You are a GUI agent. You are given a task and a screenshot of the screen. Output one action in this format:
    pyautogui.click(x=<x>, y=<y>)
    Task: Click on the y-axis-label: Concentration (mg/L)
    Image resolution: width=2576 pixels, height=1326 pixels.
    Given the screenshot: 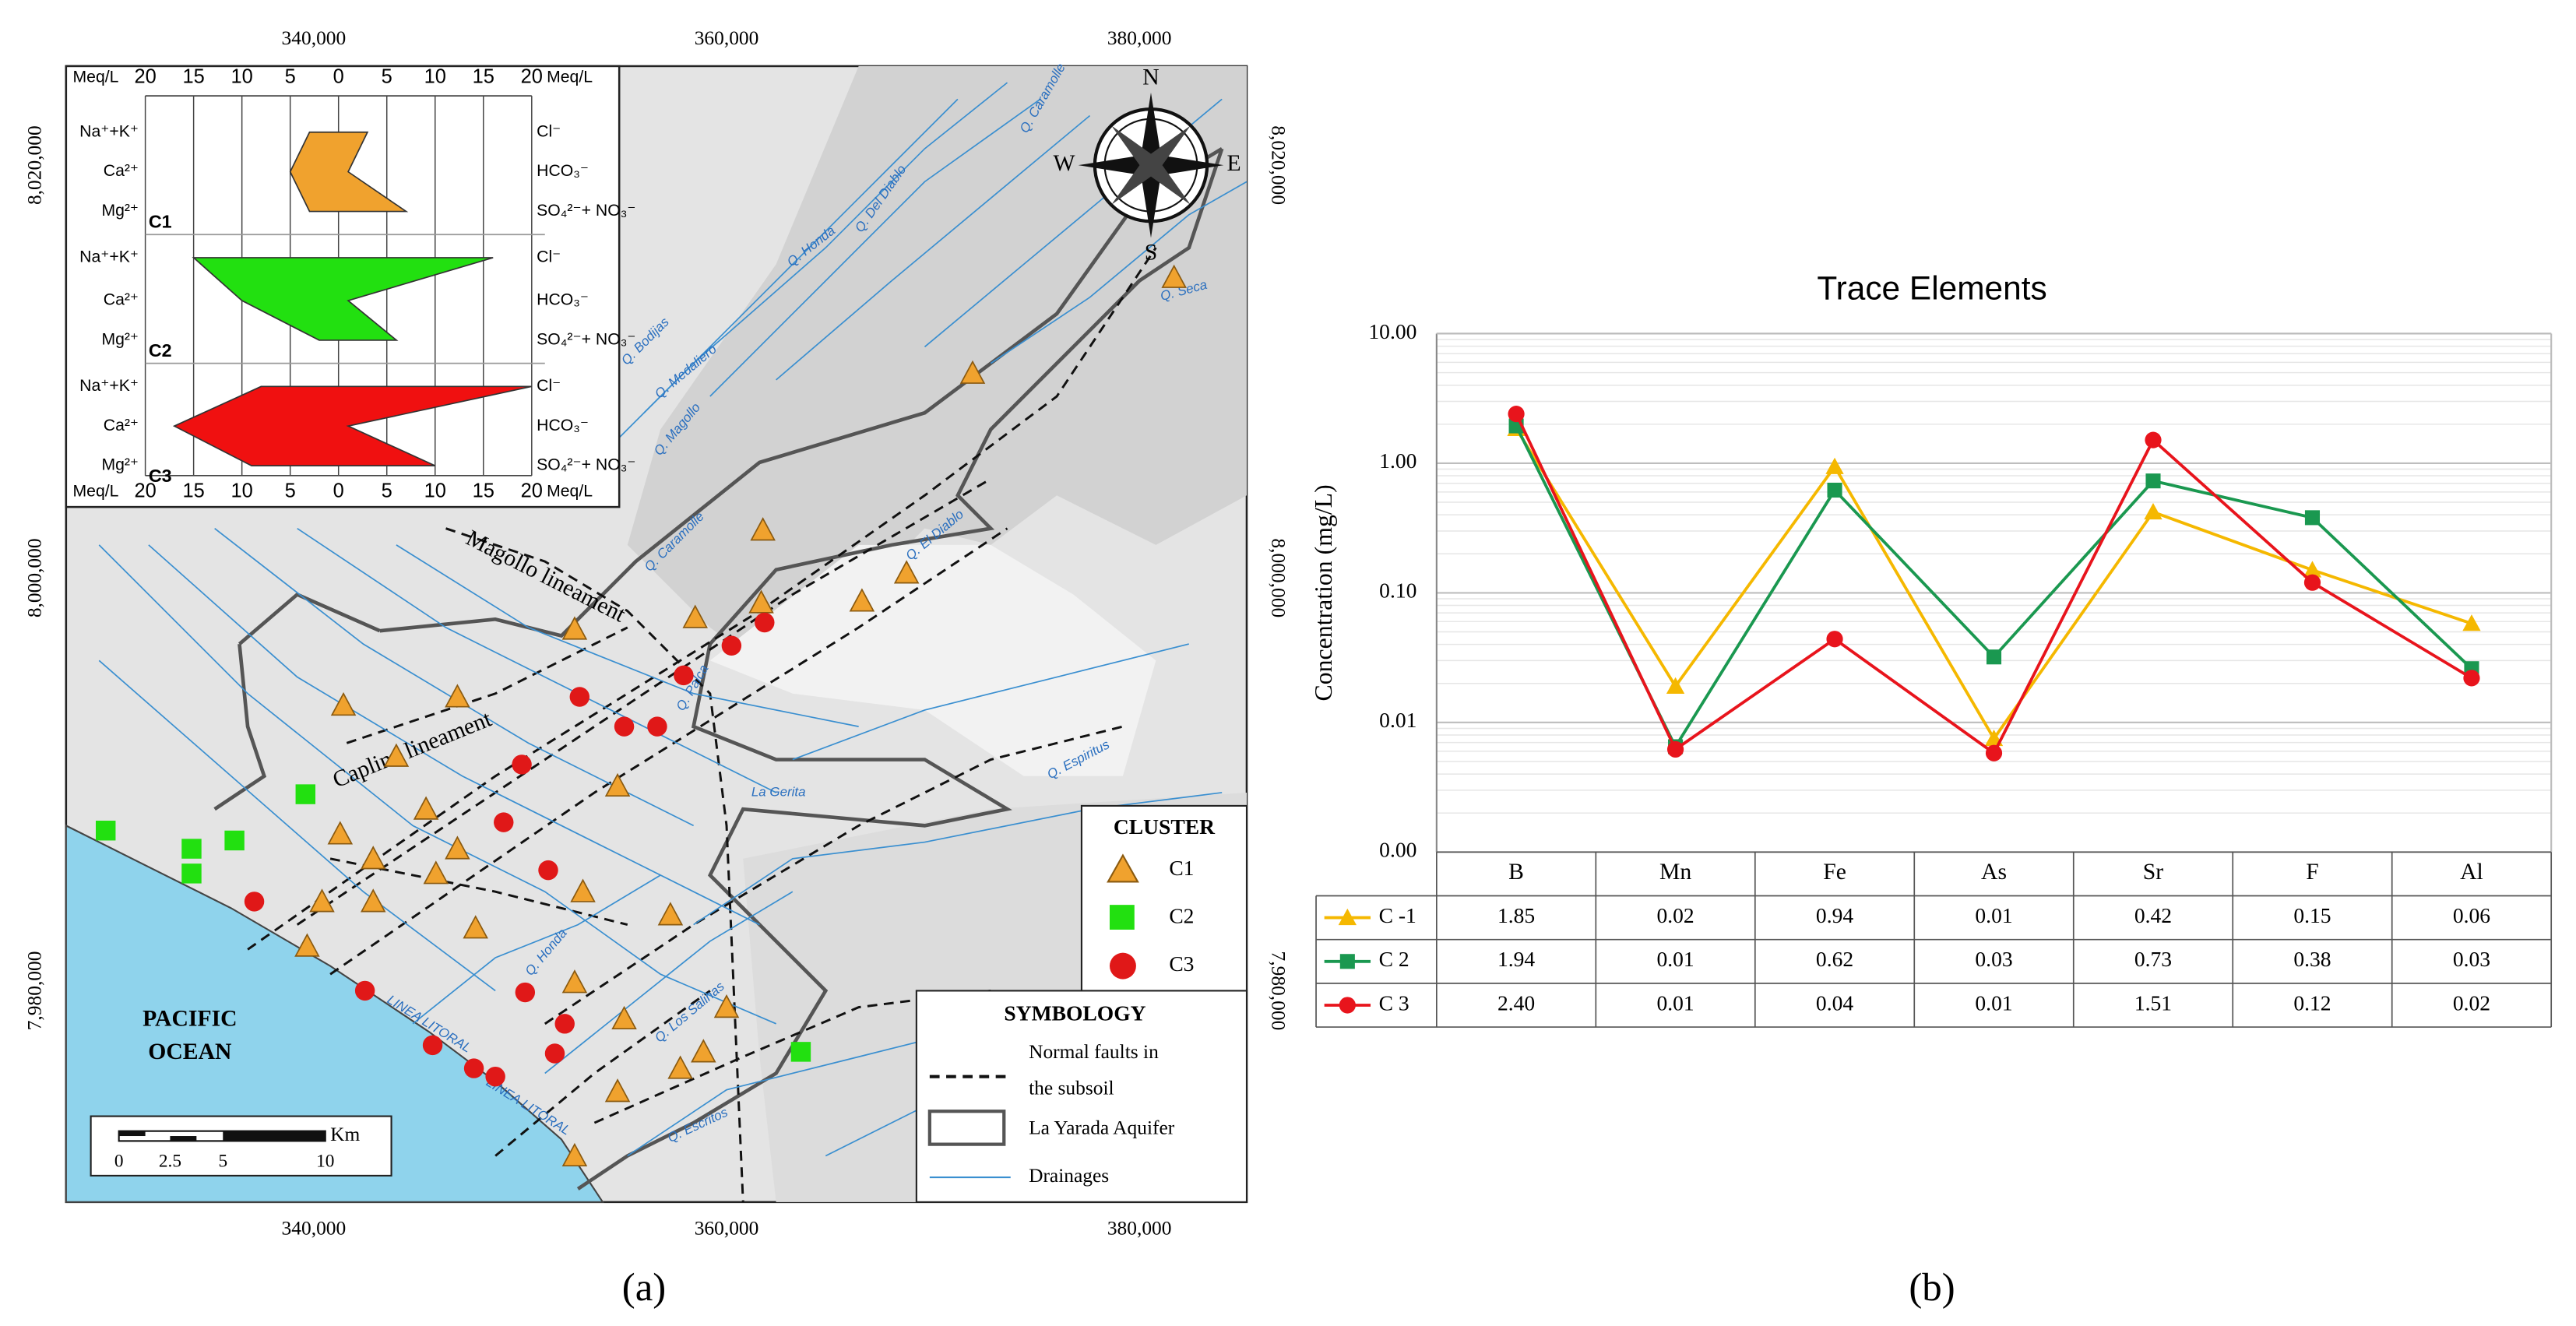 What is the action you would take?
    pyautogui.click(x=1323, y=592)
    